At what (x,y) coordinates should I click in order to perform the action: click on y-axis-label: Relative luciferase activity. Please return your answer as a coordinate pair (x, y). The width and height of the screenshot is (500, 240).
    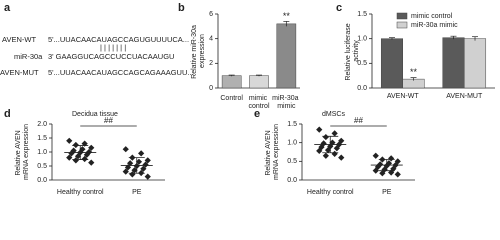
    Looking at the image, I should click on (352, 50).